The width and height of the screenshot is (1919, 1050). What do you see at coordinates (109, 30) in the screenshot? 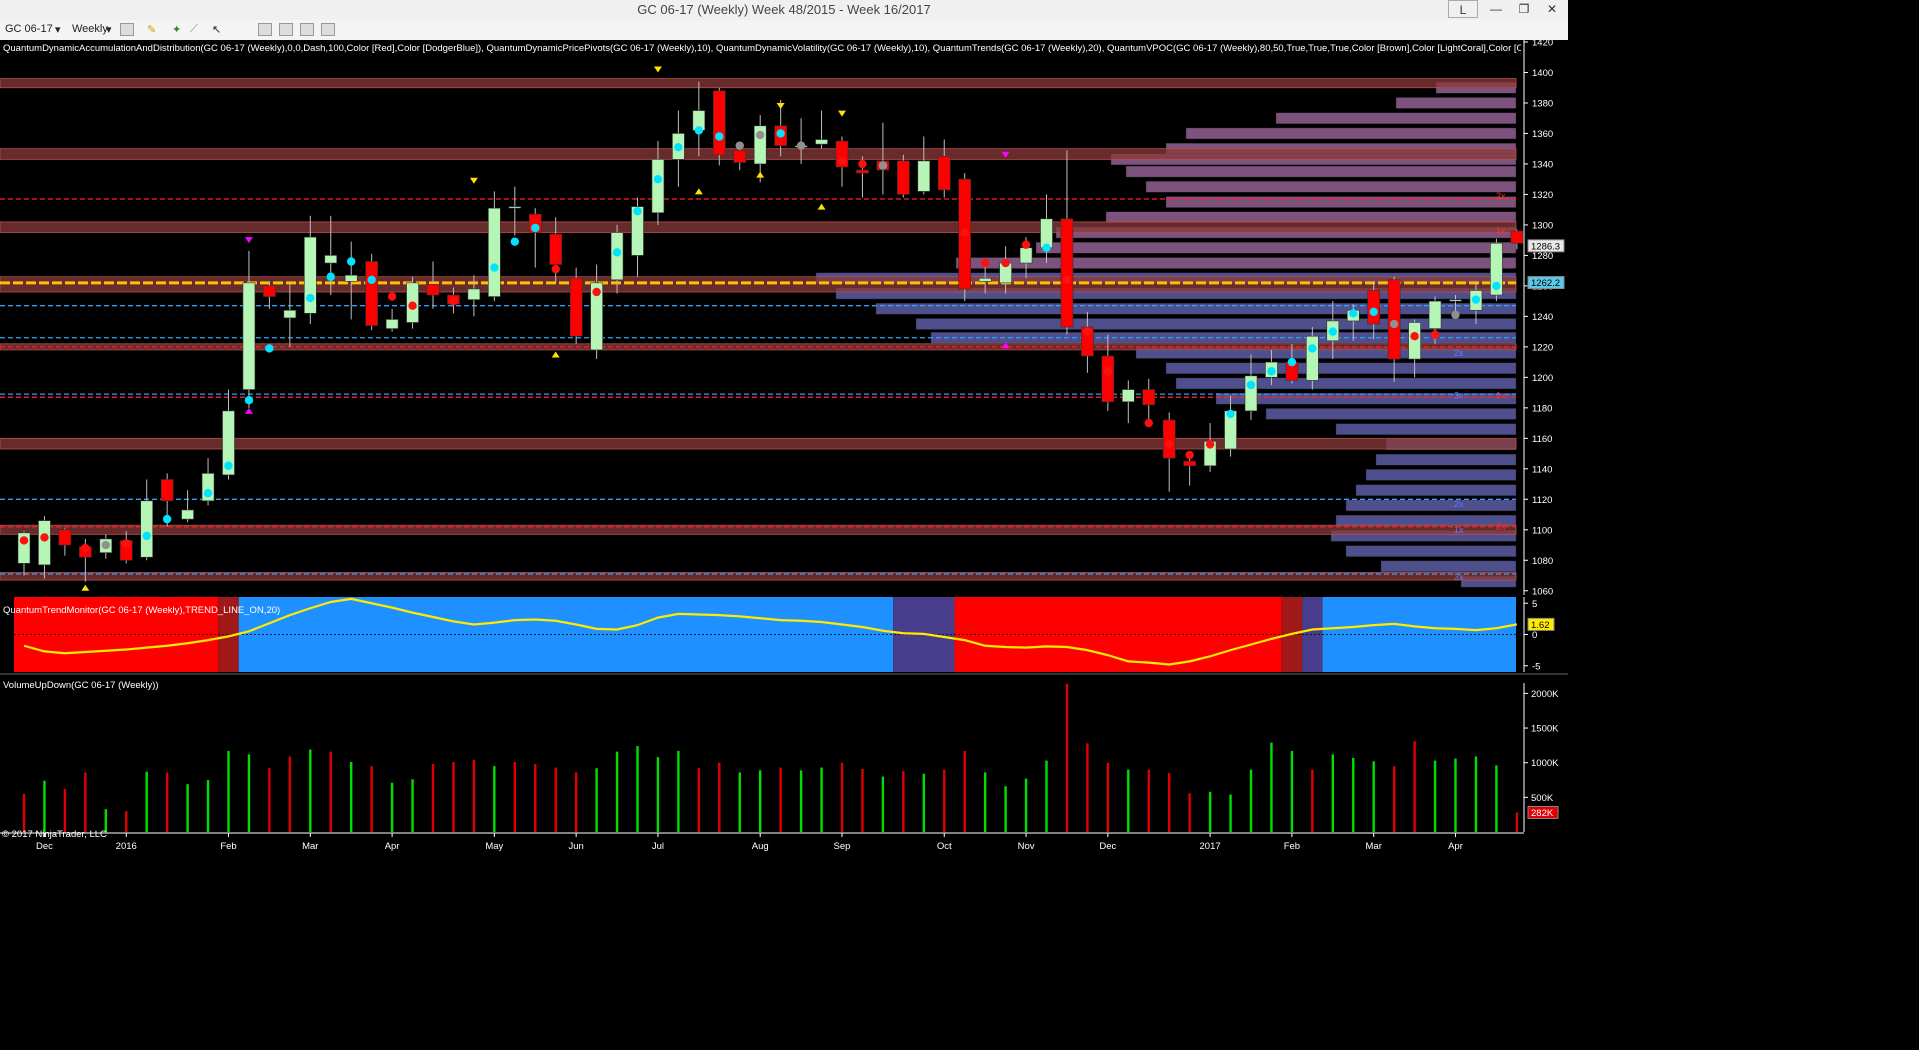
I see `period-dropdown-icon: ▾` at bounding box center [109, 30].